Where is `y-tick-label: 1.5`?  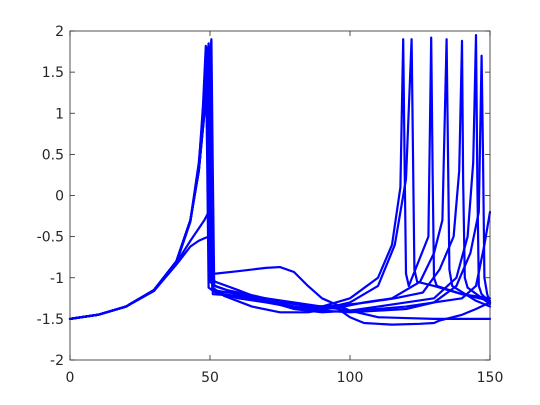 y-tick-label: 1.5 is located at coordinates (53, 73).